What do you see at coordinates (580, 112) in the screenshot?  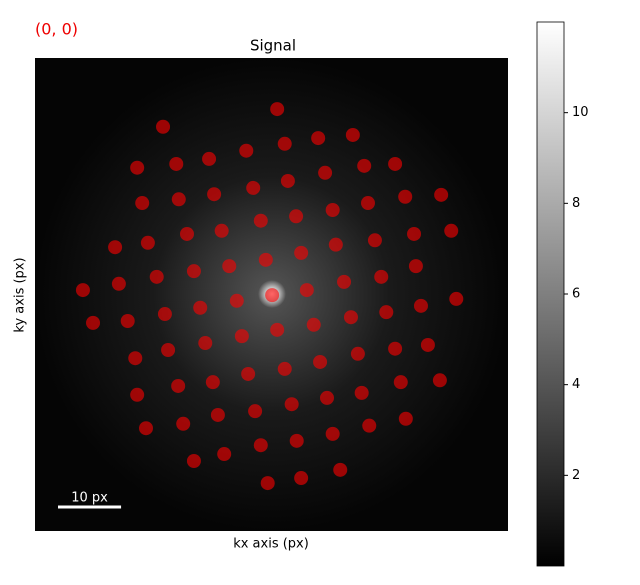 I see `colorbar-tick-label: 10` at bounding box center [580, 112].